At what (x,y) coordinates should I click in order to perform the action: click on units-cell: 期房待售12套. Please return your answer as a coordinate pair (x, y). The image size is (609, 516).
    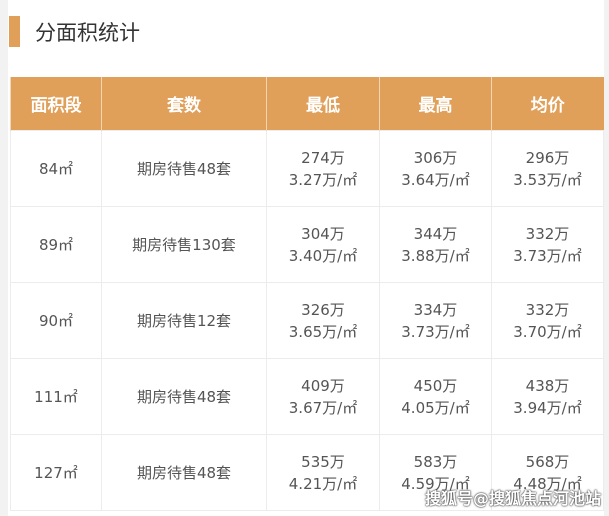
    Looking at the image, I should click on (184, 320).